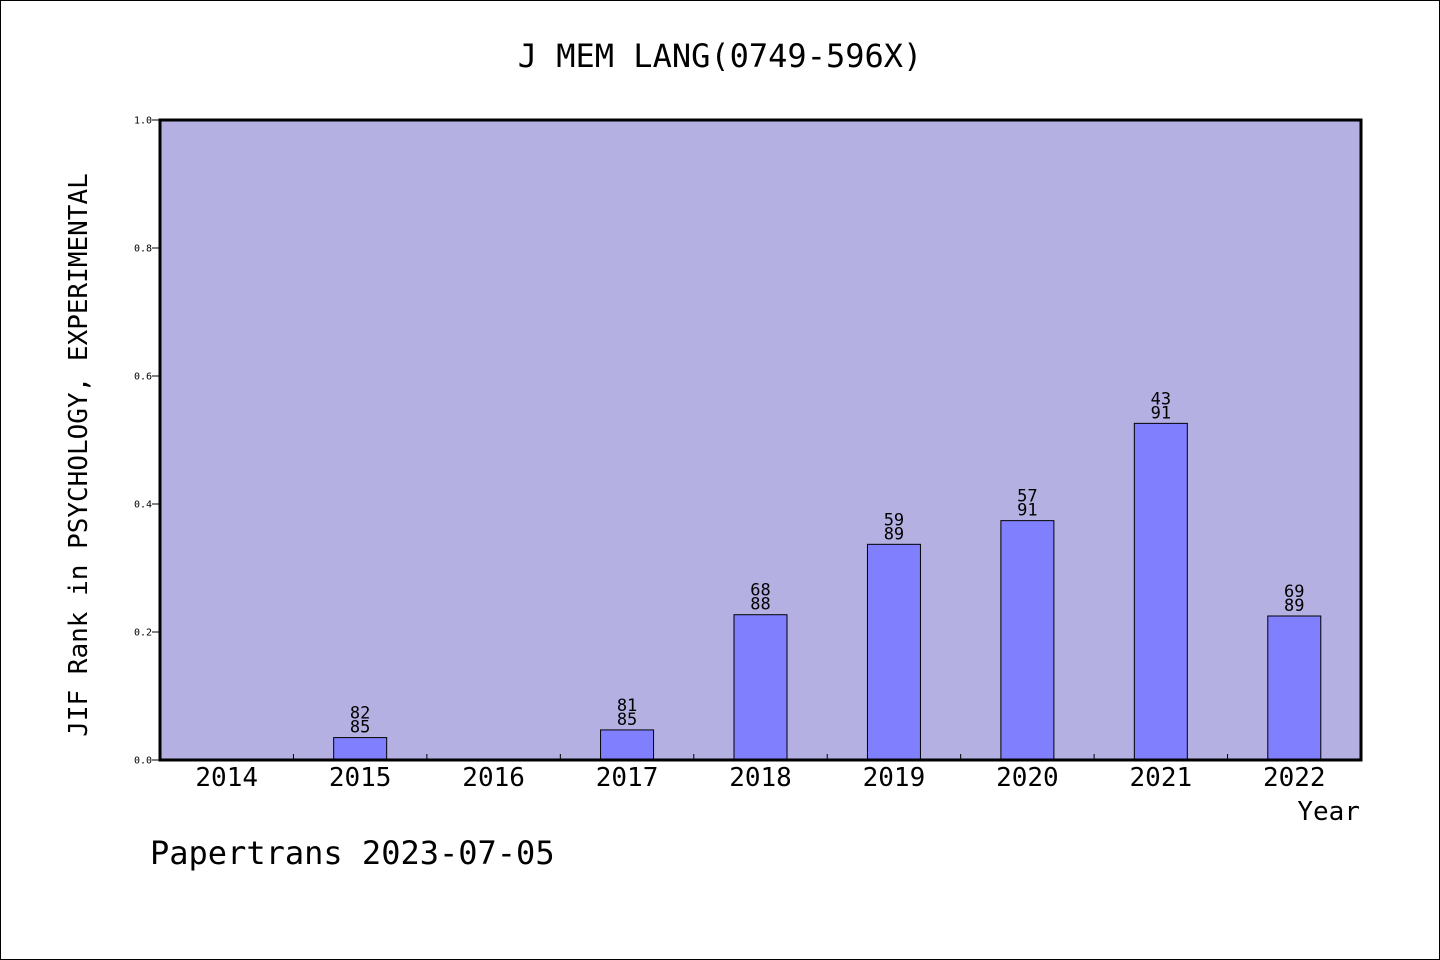 This screenshot has height=960, width=1440. I want to click on bar-2017, so click(627, 745).